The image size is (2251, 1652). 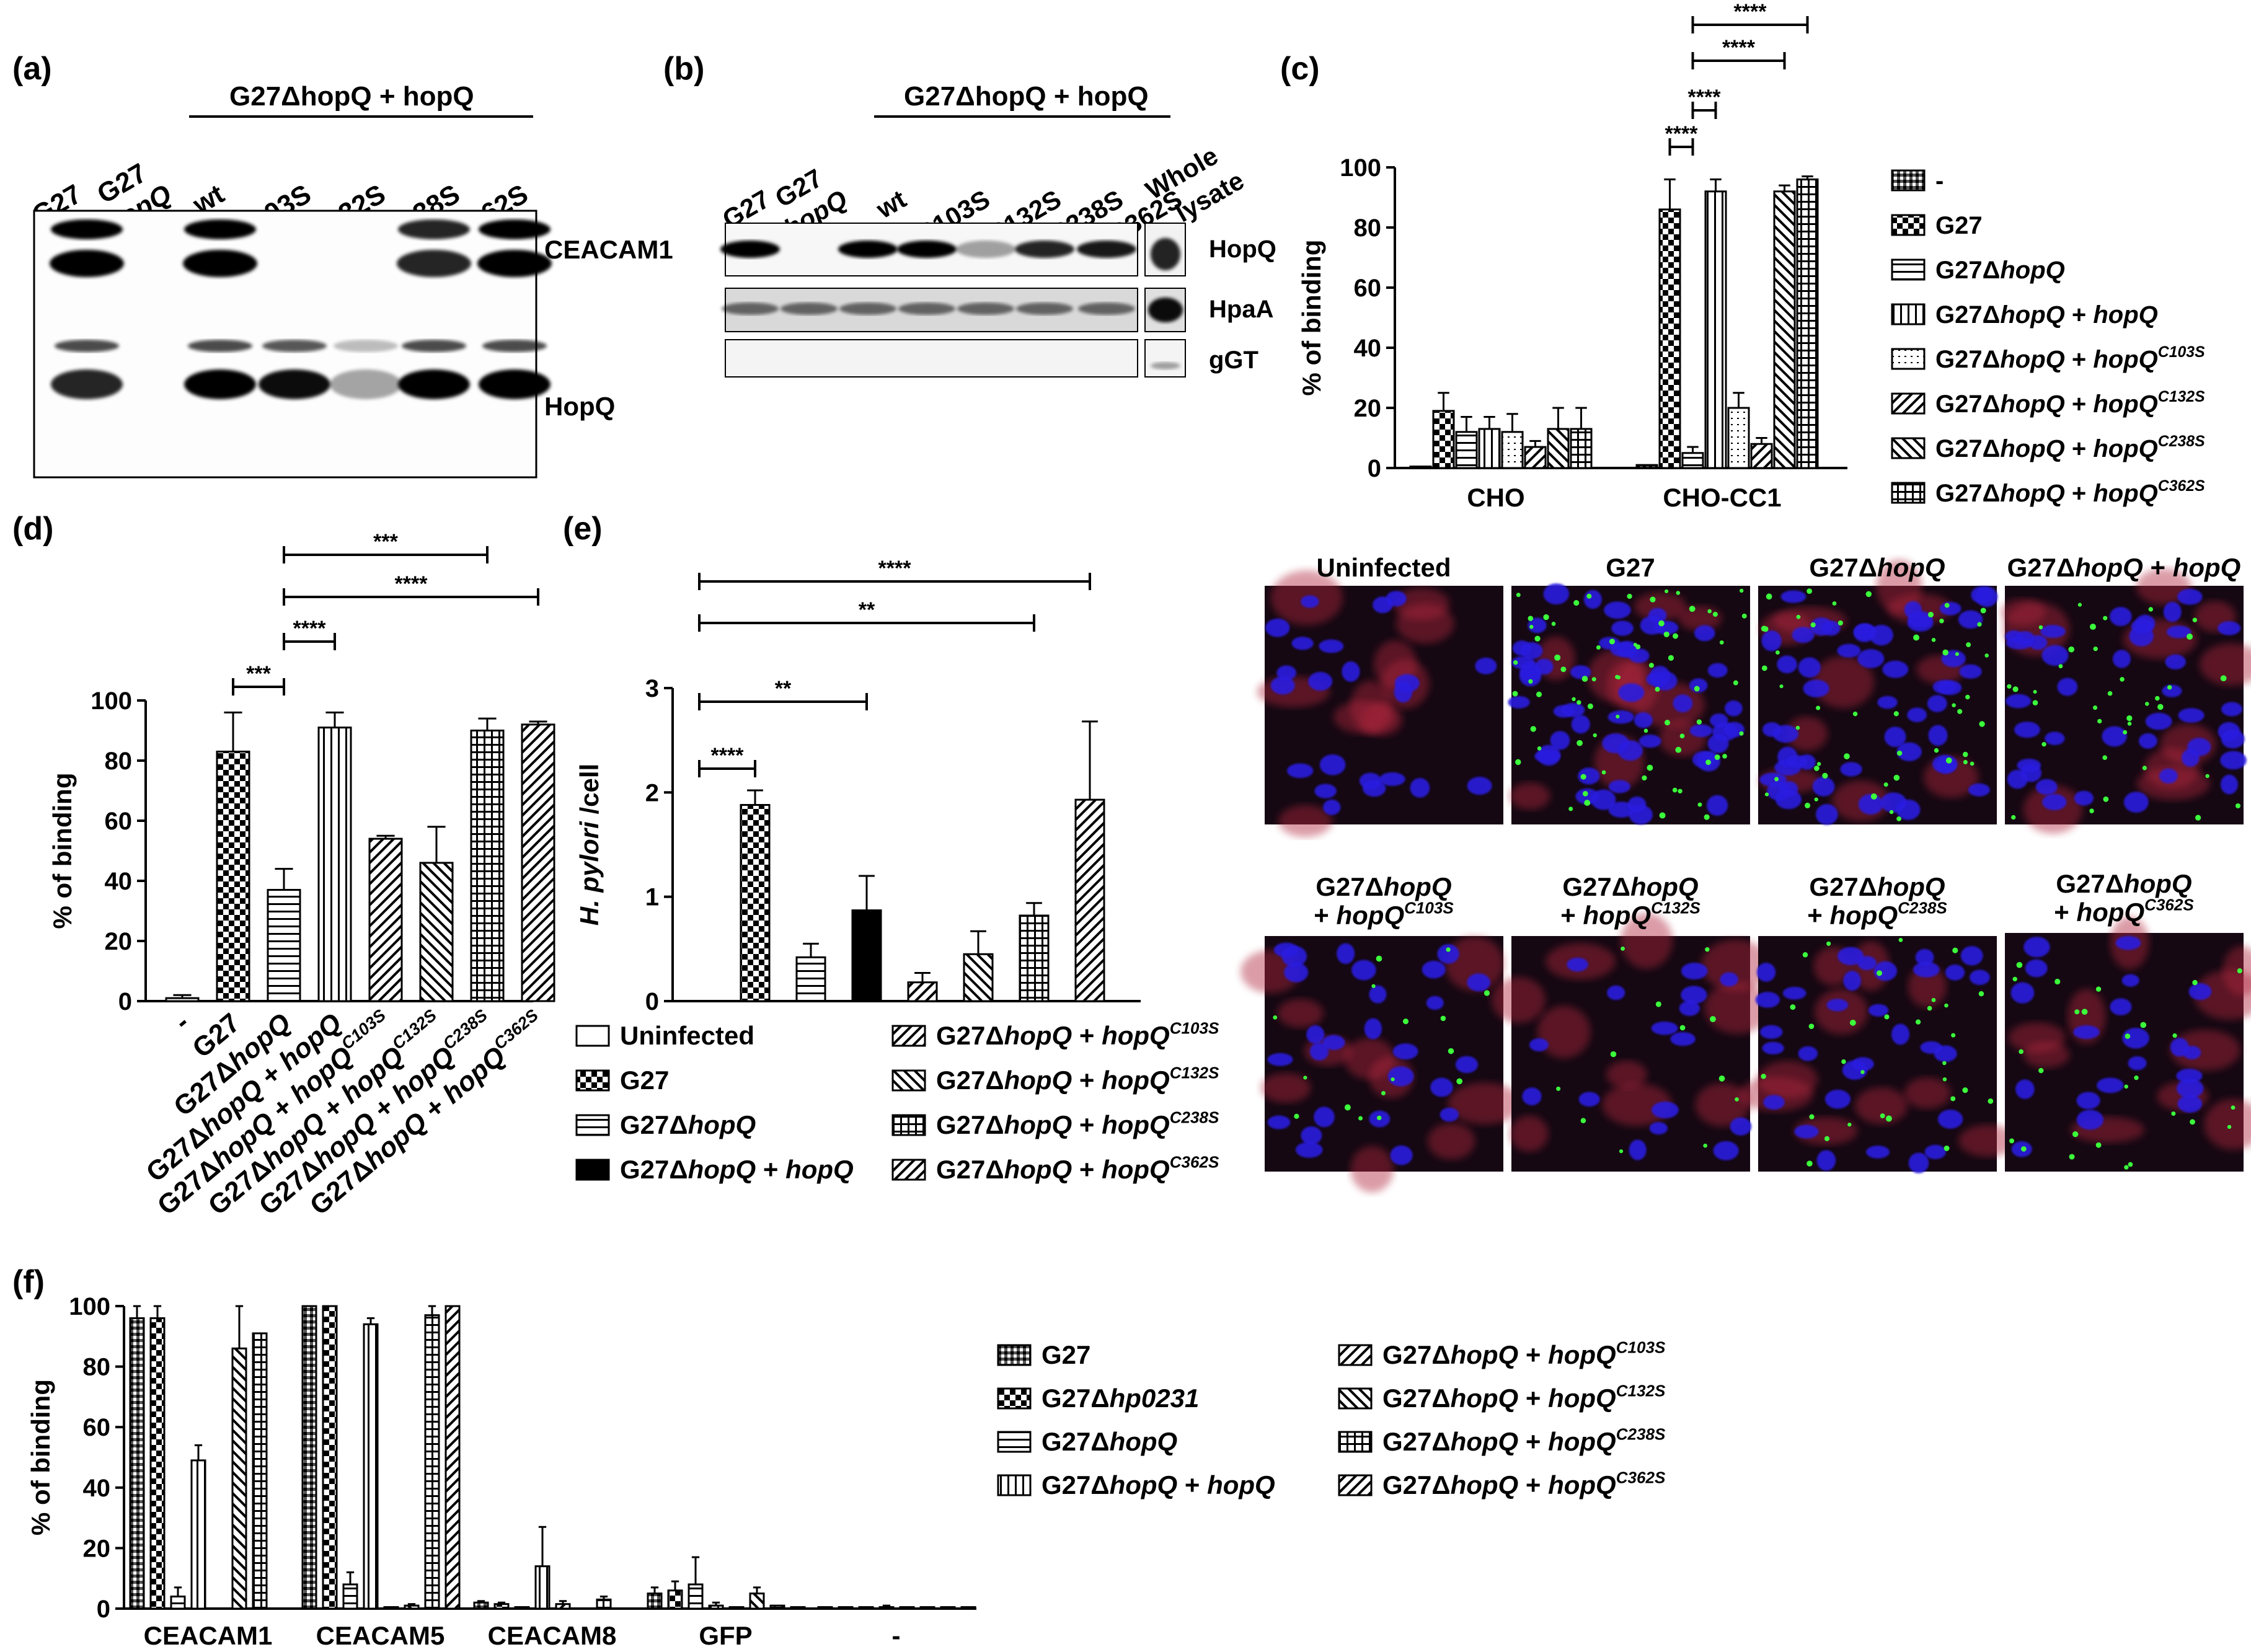 I want to click on significance-stars: ****, so click(x=1751, y=12).